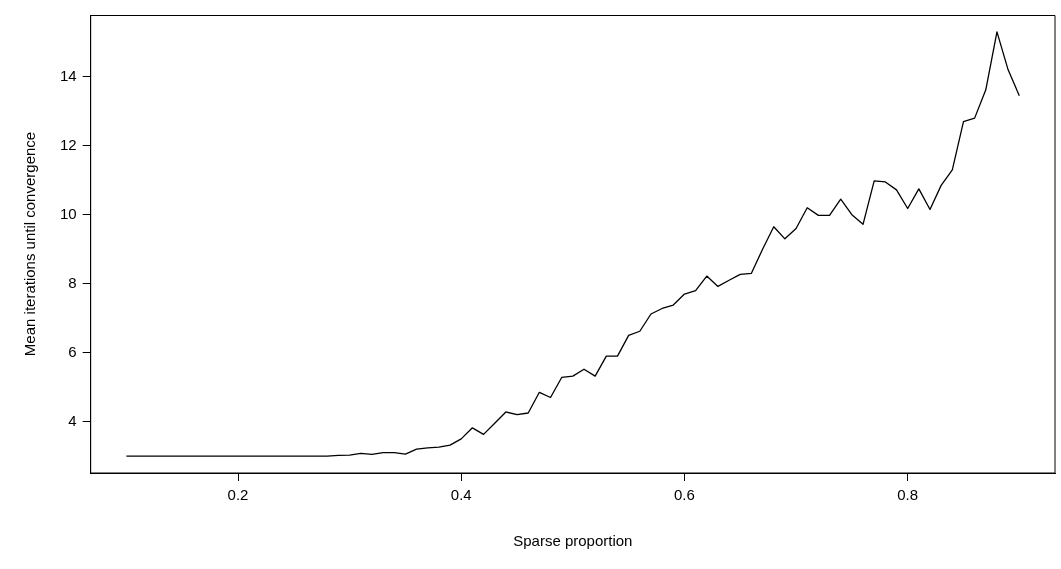  What do you see at coordinates (908, 495) in the screenshot?
I see `x-tick-label: 0.8` at bounding box center [908, 495].